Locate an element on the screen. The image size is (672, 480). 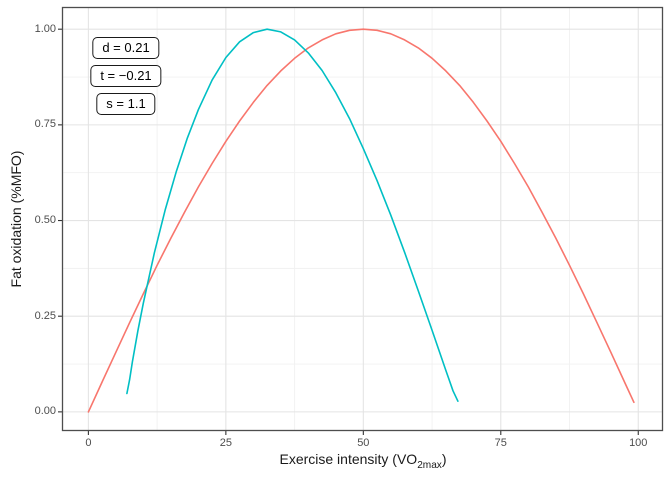
y-tick-label: 0.75 is located at coordinates (45, 124).